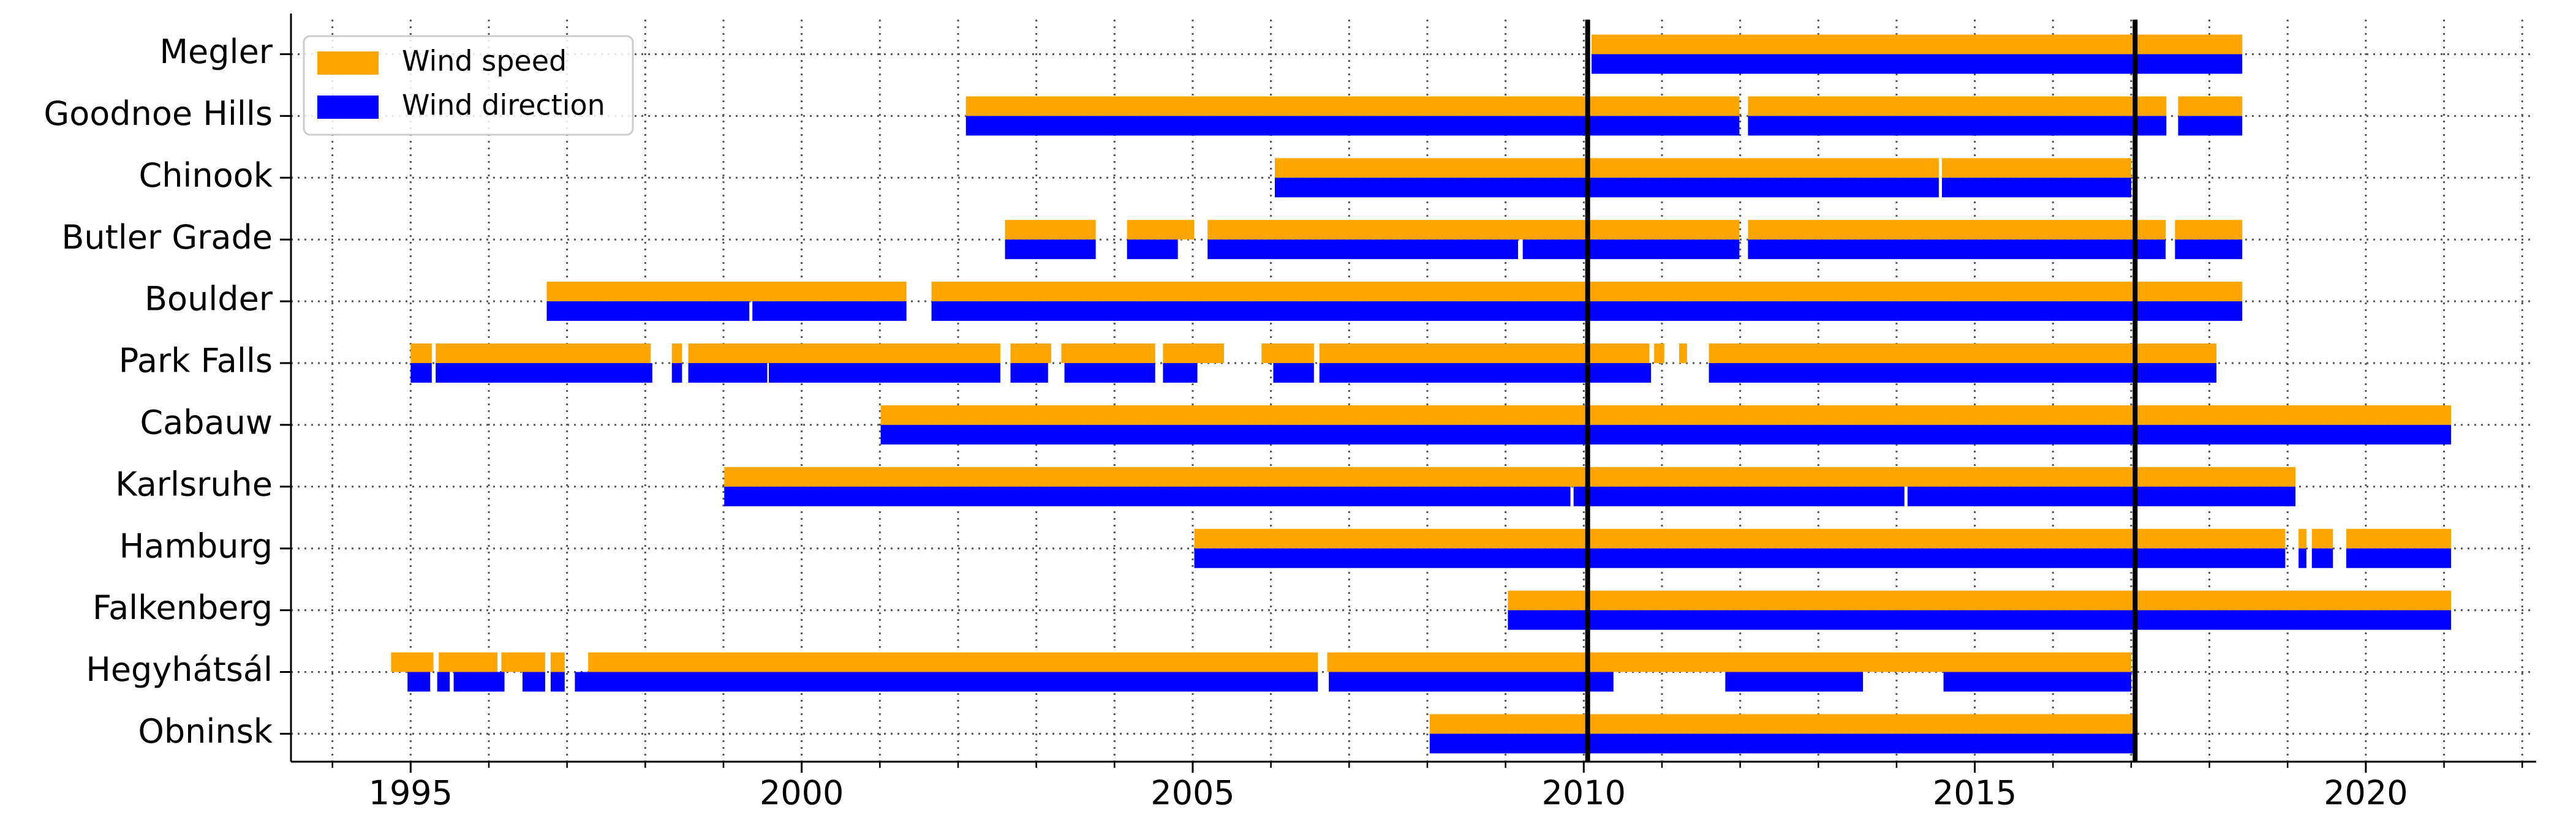 This screenshot has height=837, width=2576. I want to click on y-tick-label: Obninsk, so click(205, 731).